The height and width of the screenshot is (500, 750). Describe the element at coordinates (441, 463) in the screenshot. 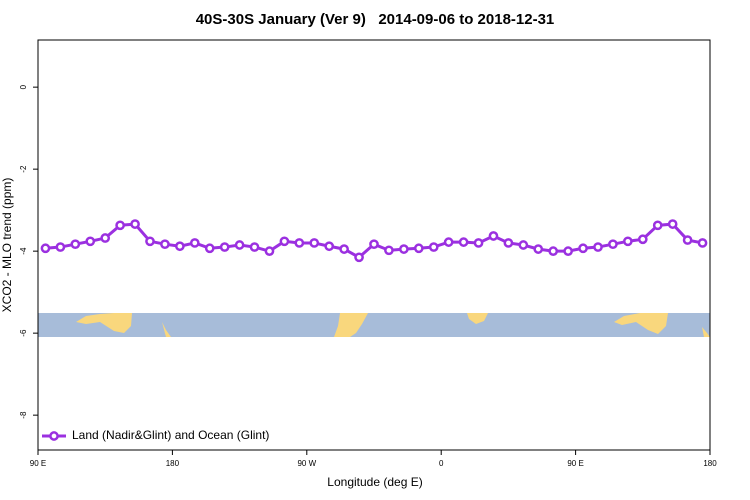

I see `x-tick-label: 0` at that location.